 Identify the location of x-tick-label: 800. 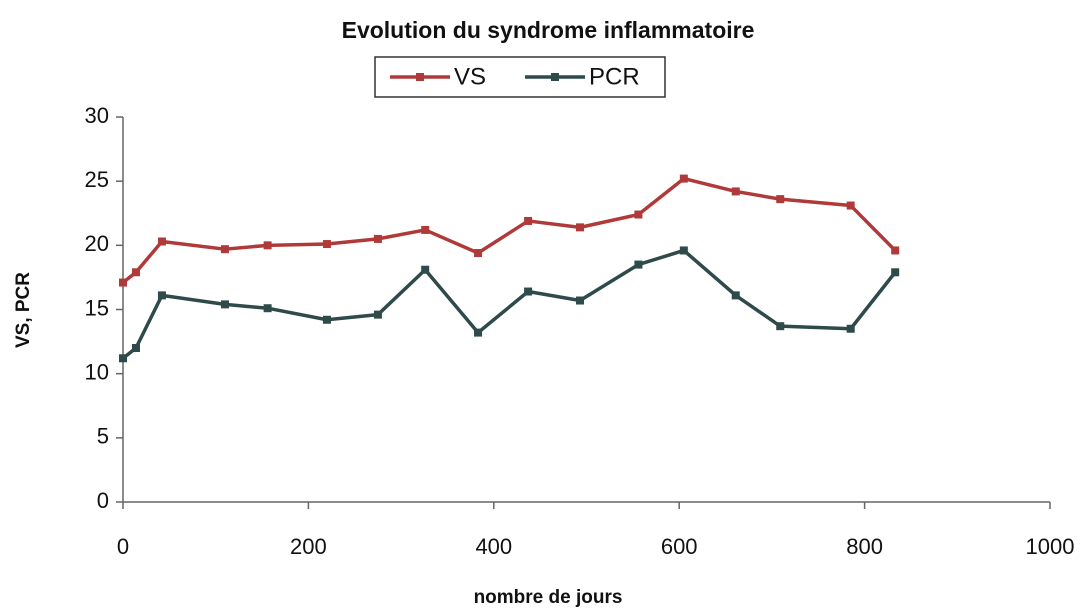
(864, 546).